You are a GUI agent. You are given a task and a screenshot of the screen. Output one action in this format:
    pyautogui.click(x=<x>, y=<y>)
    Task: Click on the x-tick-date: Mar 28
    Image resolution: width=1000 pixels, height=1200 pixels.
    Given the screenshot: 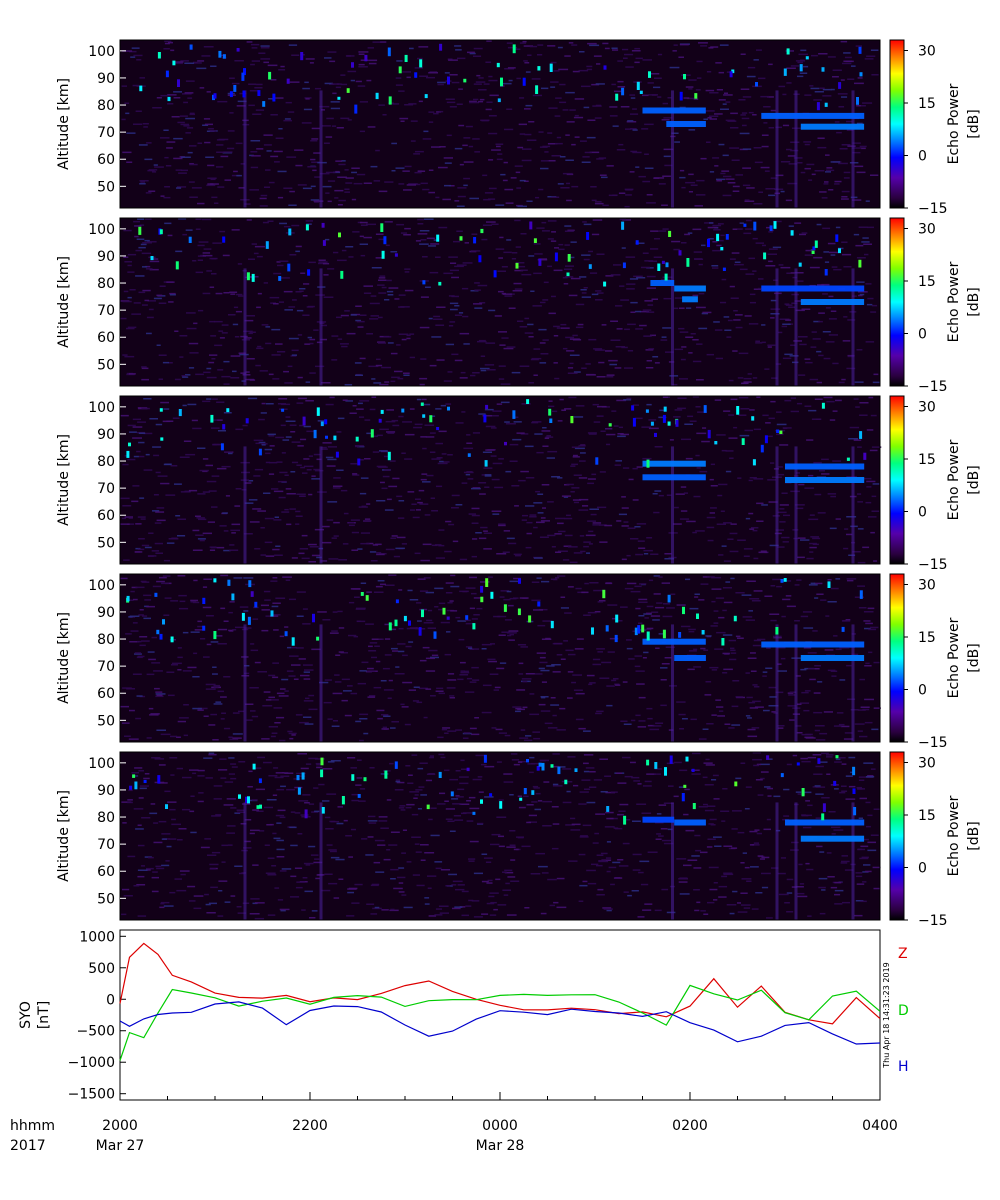 What is the action you would take?
    pyautogui.click(x=500, y=1146)
    